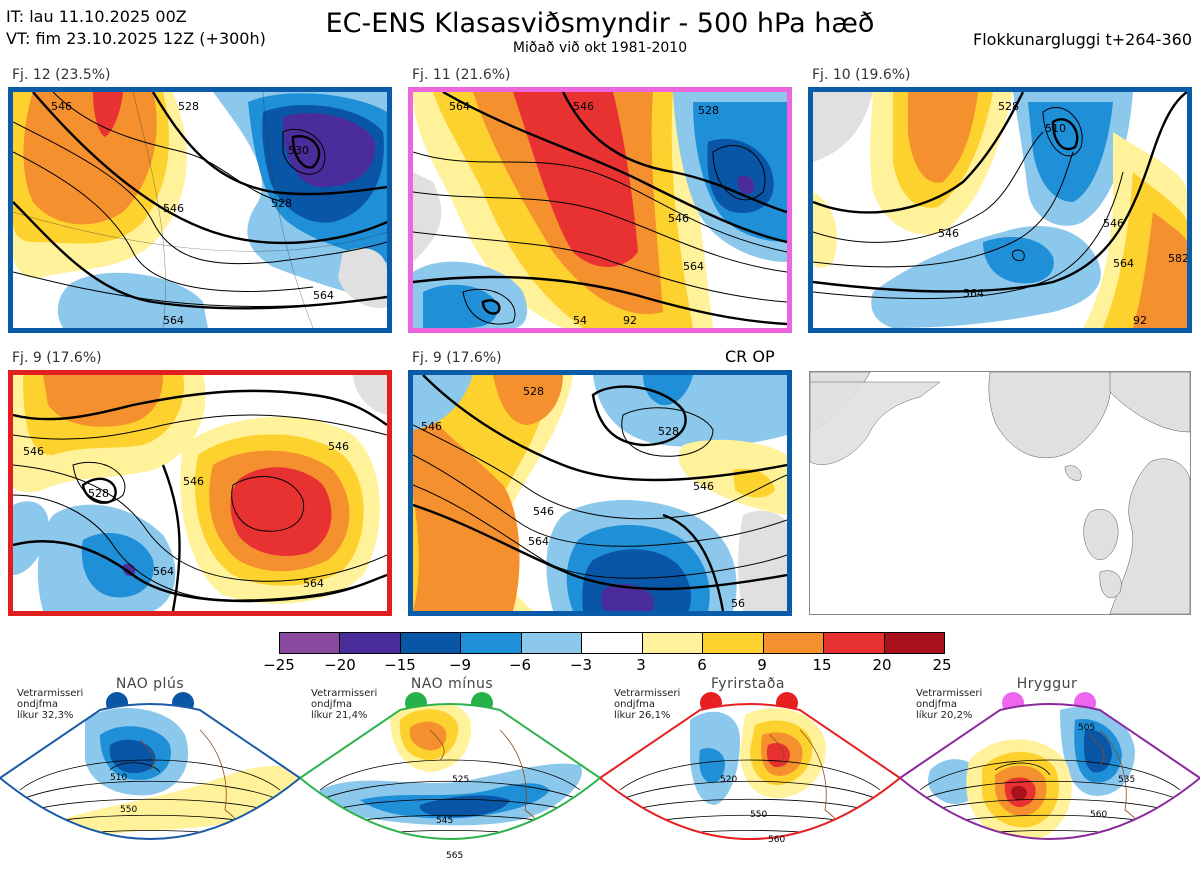  What do you see at coordinates (344, 704) in the screenshot?
I see `regime-info-2: Vetrarmisseri ondjfma líkur 21,4%` at bounding box center [344, 704].